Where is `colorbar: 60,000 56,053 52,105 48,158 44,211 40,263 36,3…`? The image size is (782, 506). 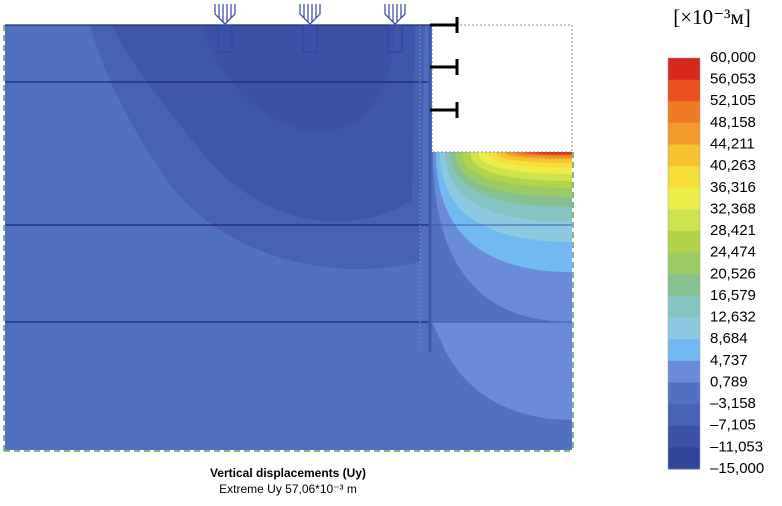
colorbar: 60,000 56,053 52,105 48,158 44,211 40,263 36,3… is located at coordinates (715, 263).